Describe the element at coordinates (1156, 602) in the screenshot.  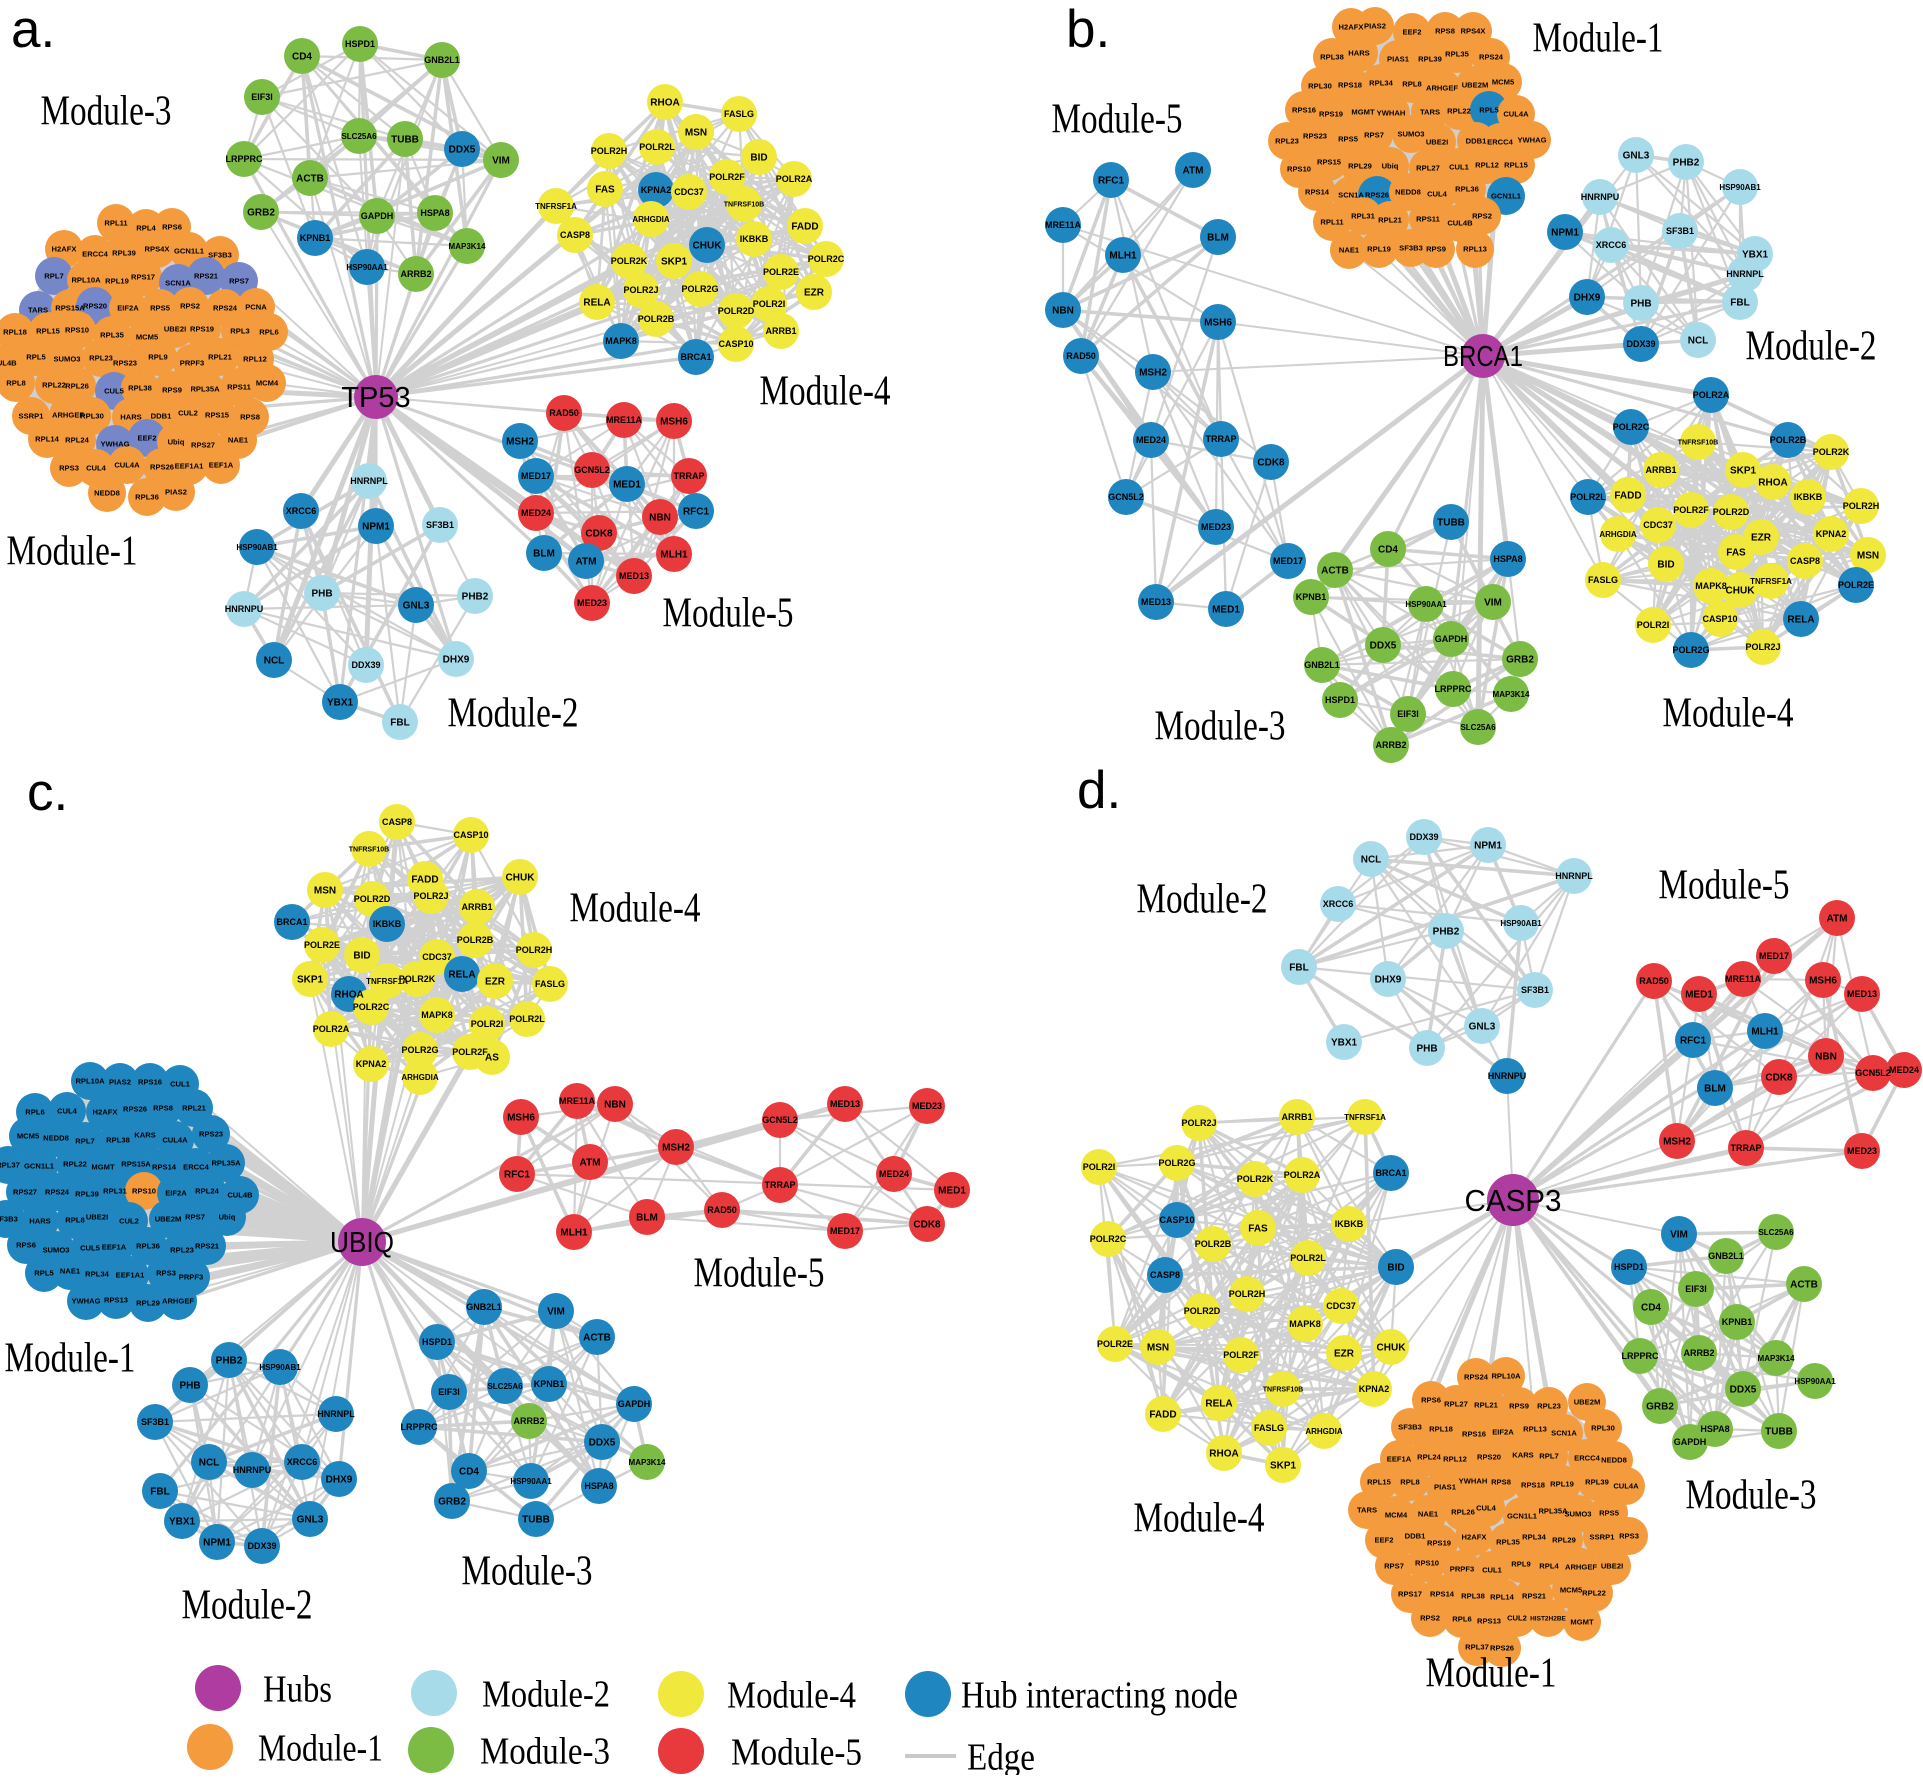
I see `svg-text: MED13` at that location.